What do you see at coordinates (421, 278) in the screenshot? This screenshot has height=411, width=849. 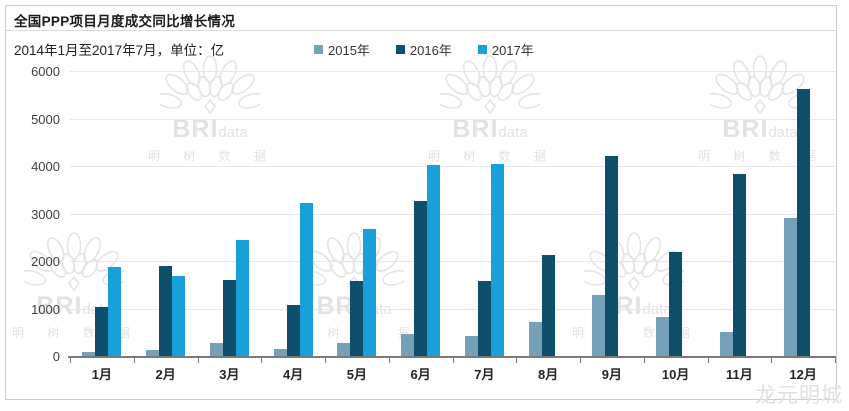 I see `bar-2016年-6月` at bounding box center [421, 278].